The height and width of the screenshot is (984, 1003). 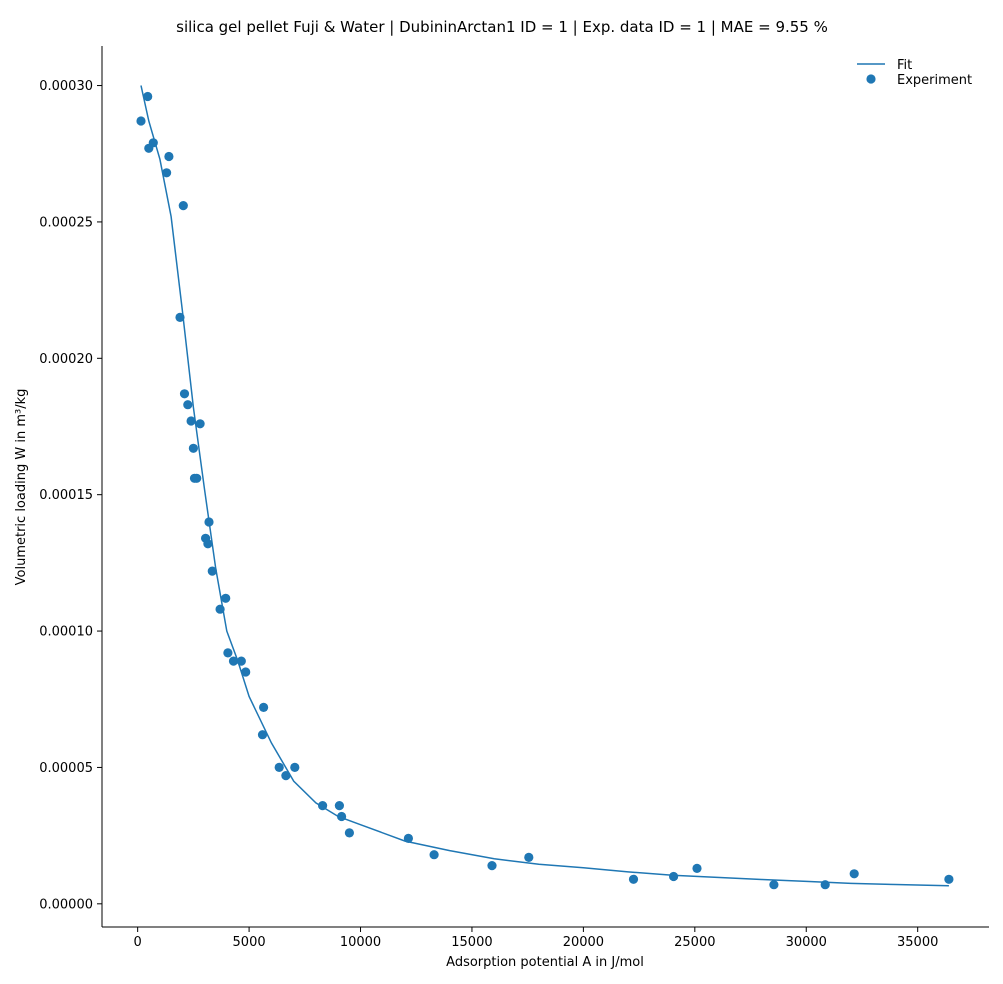 I want to click on x-tick-label: 10000, so click(x=360, y=942).